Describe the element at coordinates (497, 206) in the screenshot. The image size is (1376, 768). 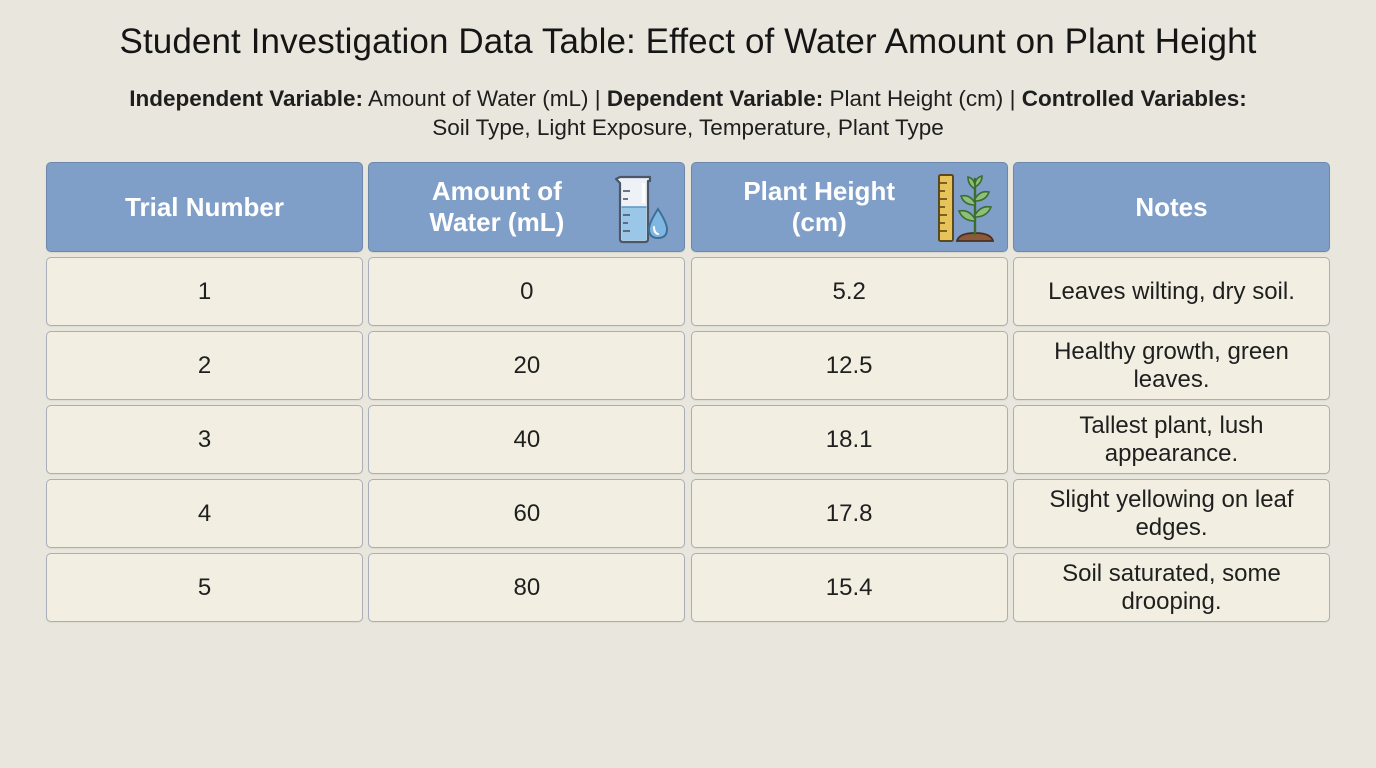
I see `header-label: Amount of Water (mL)` at that location.